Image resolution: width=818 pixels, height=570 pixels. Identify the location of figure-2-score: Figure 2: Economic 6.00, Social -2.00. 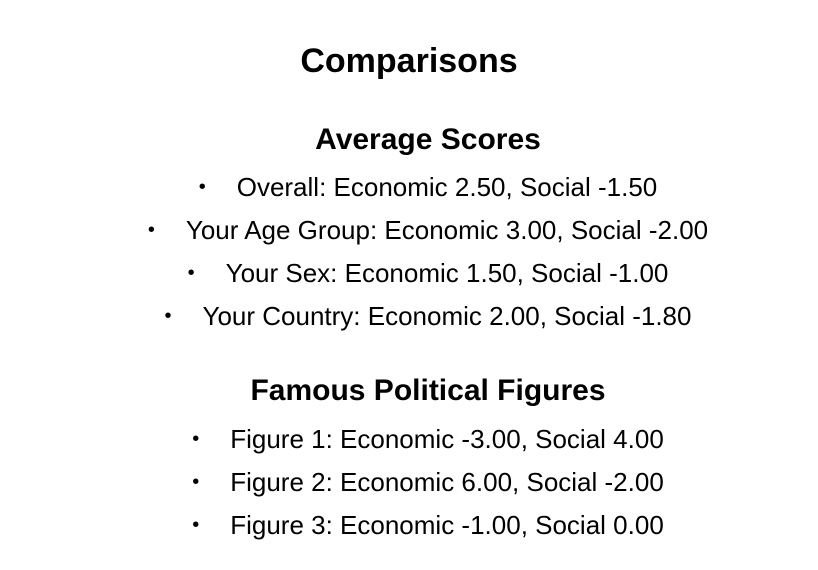
(447, 482).